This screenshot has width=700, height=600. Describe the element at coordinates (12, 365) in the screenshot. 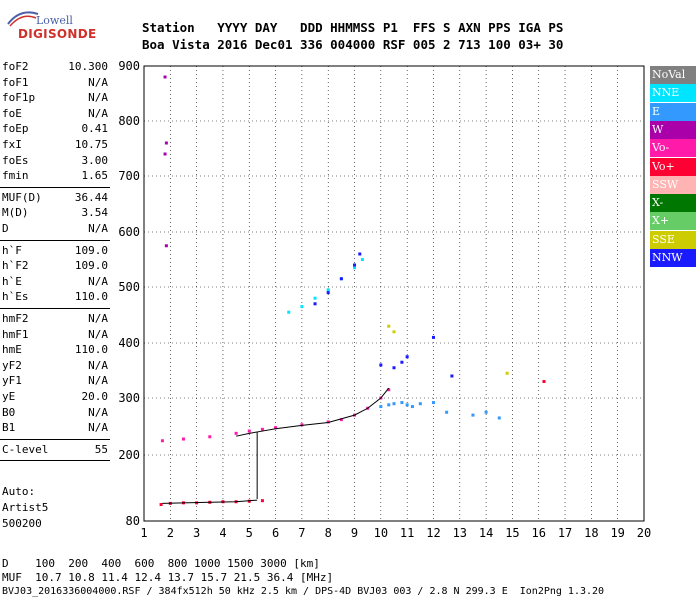

I see `param-name: yF2` at that location.